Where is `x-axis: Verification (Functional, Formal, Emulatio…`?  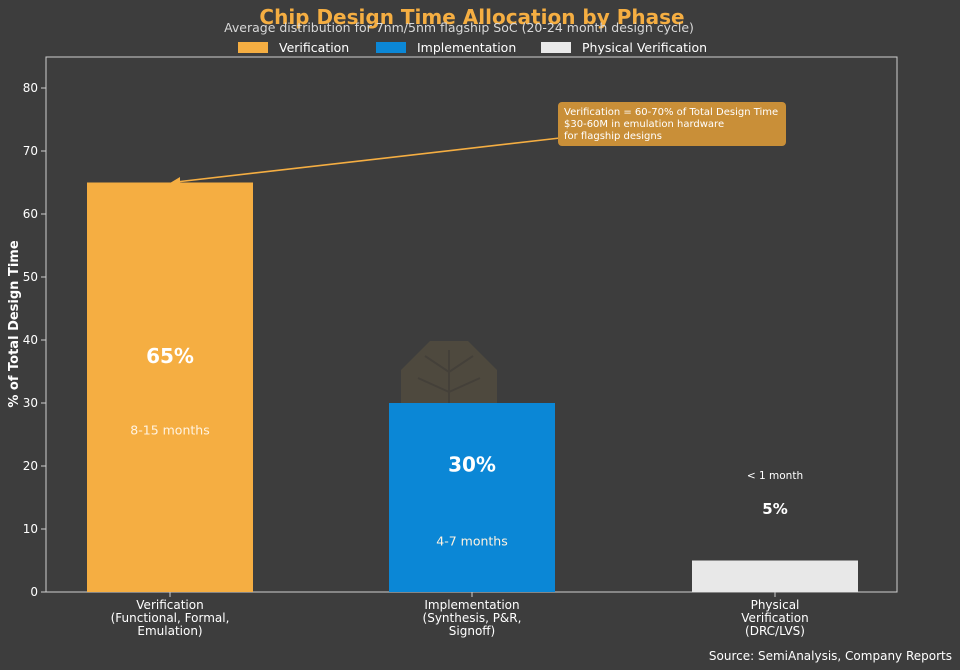
x-axis: Verification (Functional, Formal, Emulatio… is located at coordinates (460, 615).